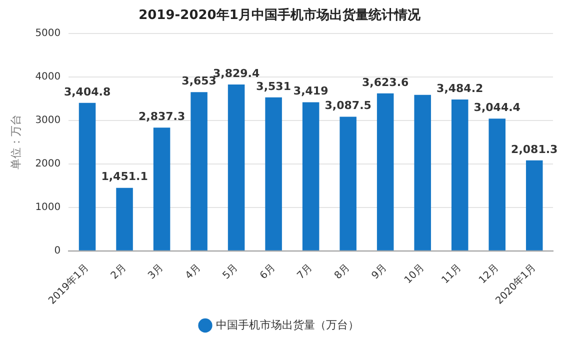  What do you see at coordinates (268, 272) in the screenshot?
I see `x-tick-label: 6月` at bounding box center [268, 272].